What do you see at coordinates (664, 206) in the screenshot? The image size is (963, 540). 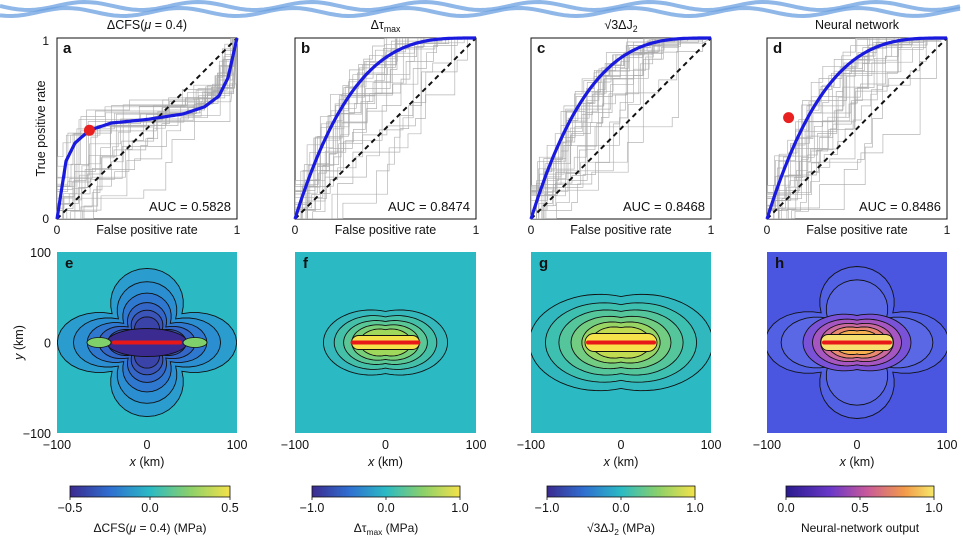 I see `roc-auc-label: AUC = 0.8468` at bounding box center [664, 206].